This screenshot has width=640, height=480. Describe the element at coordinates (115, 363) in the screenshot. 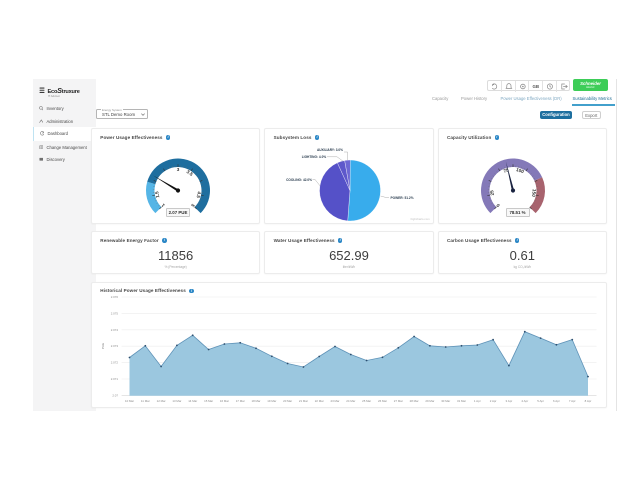

I see `svg-text: 2.072` at that location.